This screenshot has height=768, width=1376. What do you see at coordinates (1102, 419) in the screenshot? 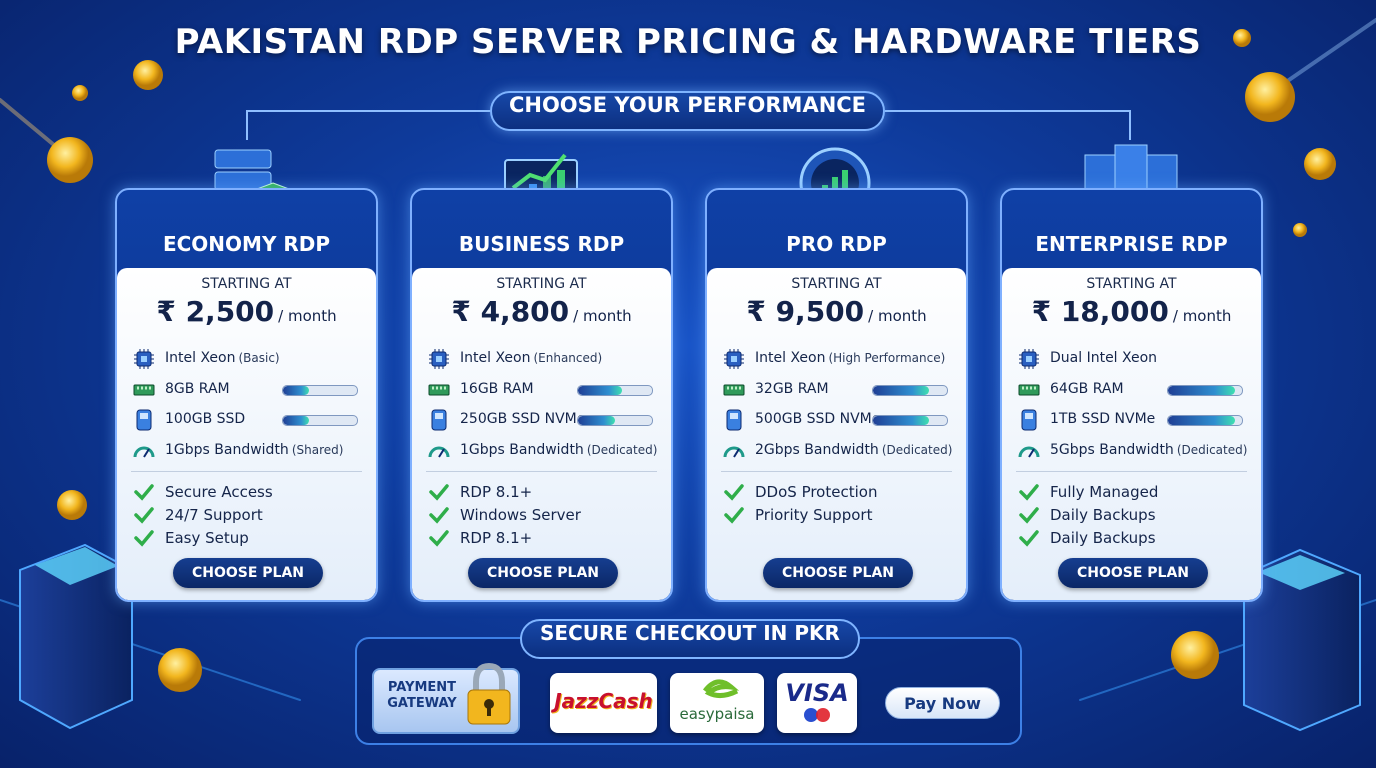
I see `spec-text: 1TB SSD NVMe` at bounding box center [1102, 419].